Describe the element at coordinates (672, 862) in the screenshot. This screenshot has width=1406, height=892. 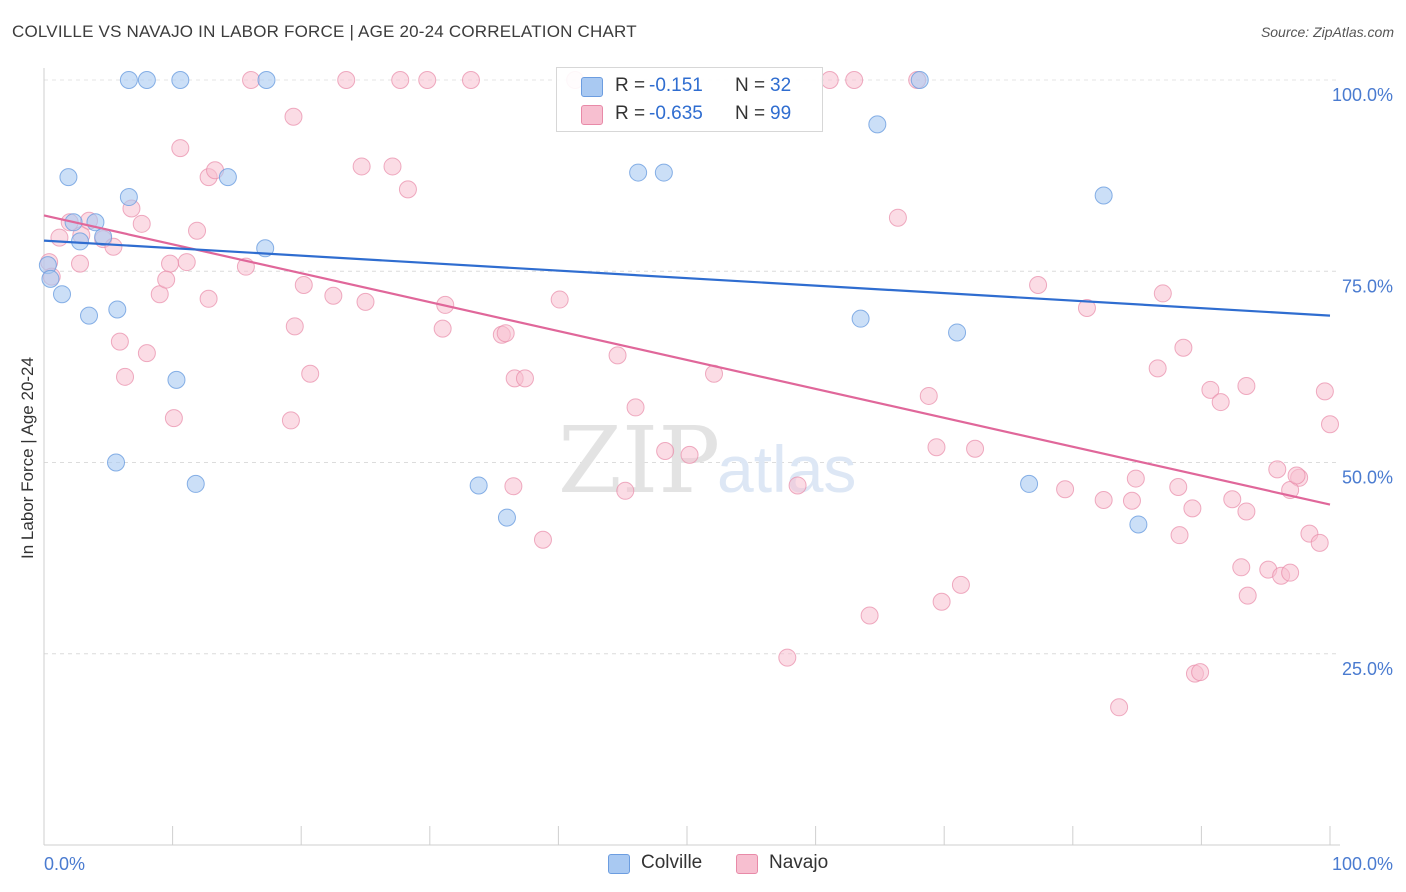
I see `colville-label: Colville` at that location.